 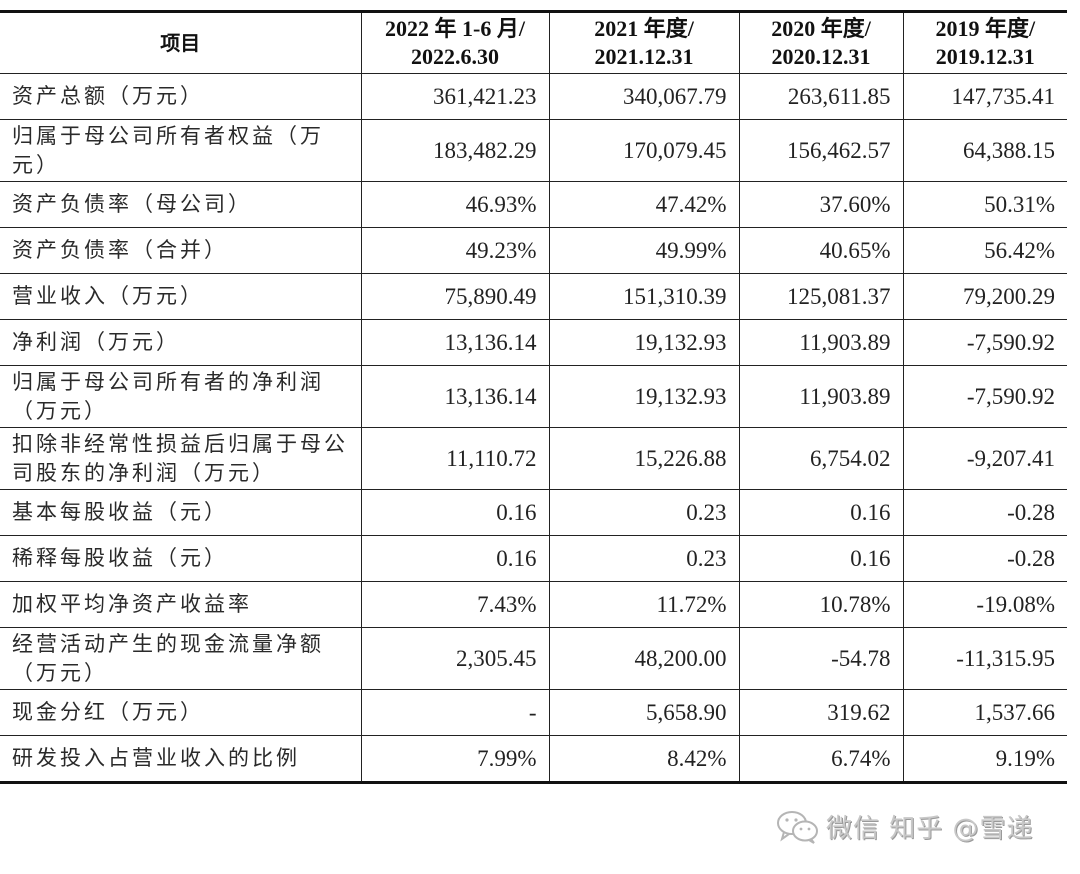 What do you see at coordinates (821, 28) in the screenshot?
I see `header-period-label: 2020 年度/` at bounding box center [821, 28].